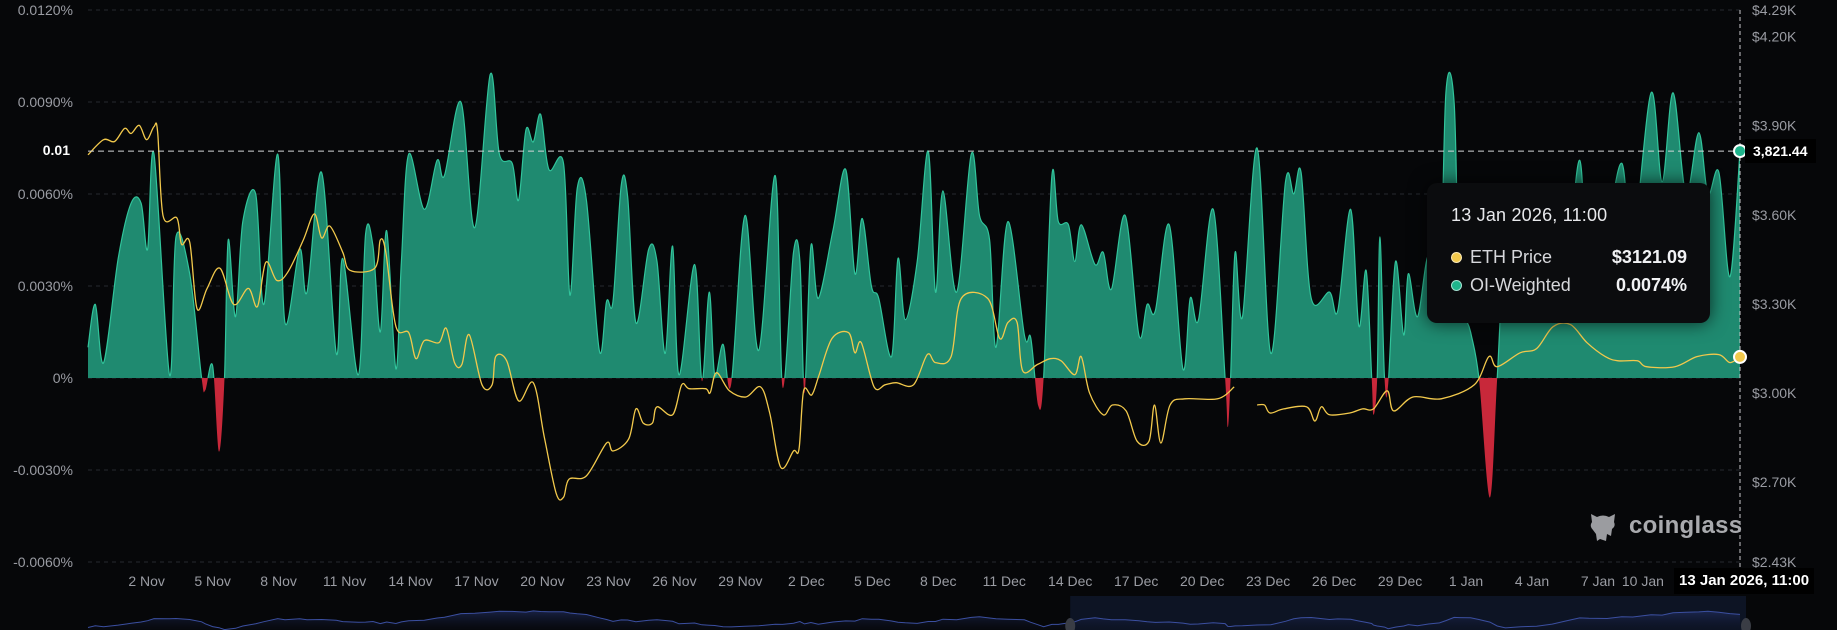  Describe the element at coordinates (410, 581) in the screenshot. I see `x-tick-label: 14 Nov` at that location.